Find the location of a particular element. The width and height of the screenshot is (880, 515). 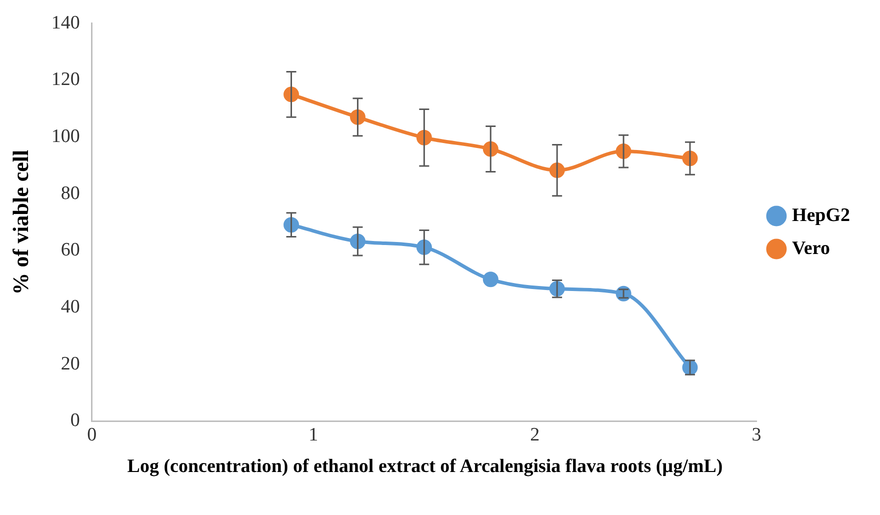

x-tick-label: 0 is located at coordinates (92, 435).